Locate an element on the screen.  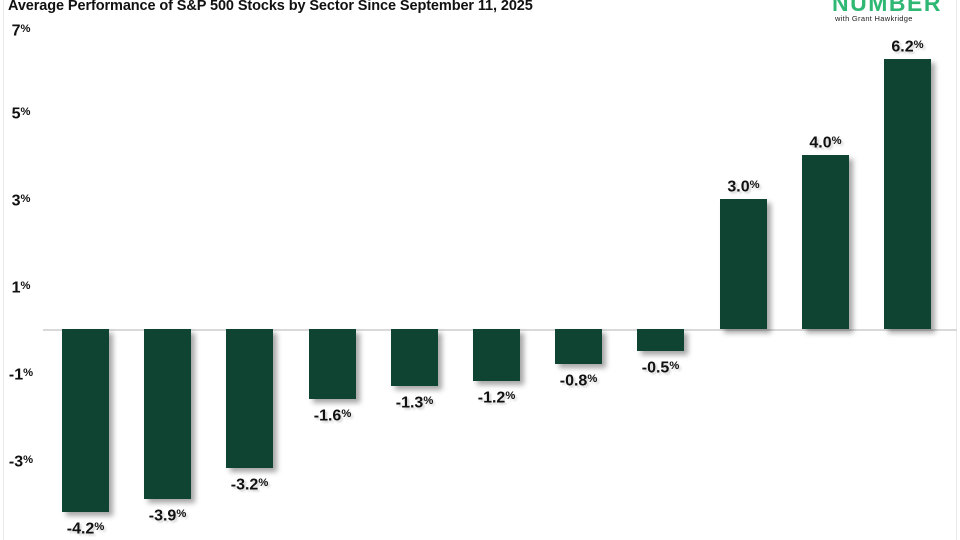
bar-value-label: 4.0% is located at coordinates (825, 143).